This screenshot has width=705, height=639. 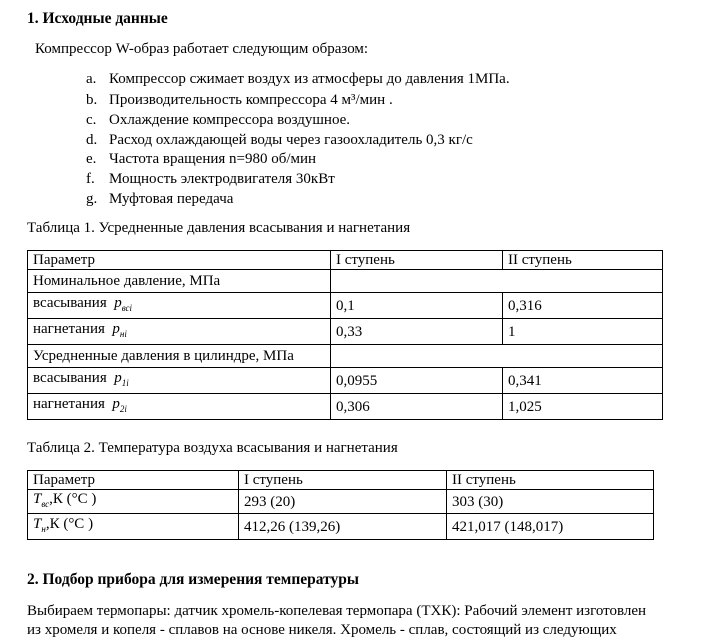 What do you see at coordinates (91, 79) in the screenshot?
I see `list-marker: a.` at bounding box center [91, 79].